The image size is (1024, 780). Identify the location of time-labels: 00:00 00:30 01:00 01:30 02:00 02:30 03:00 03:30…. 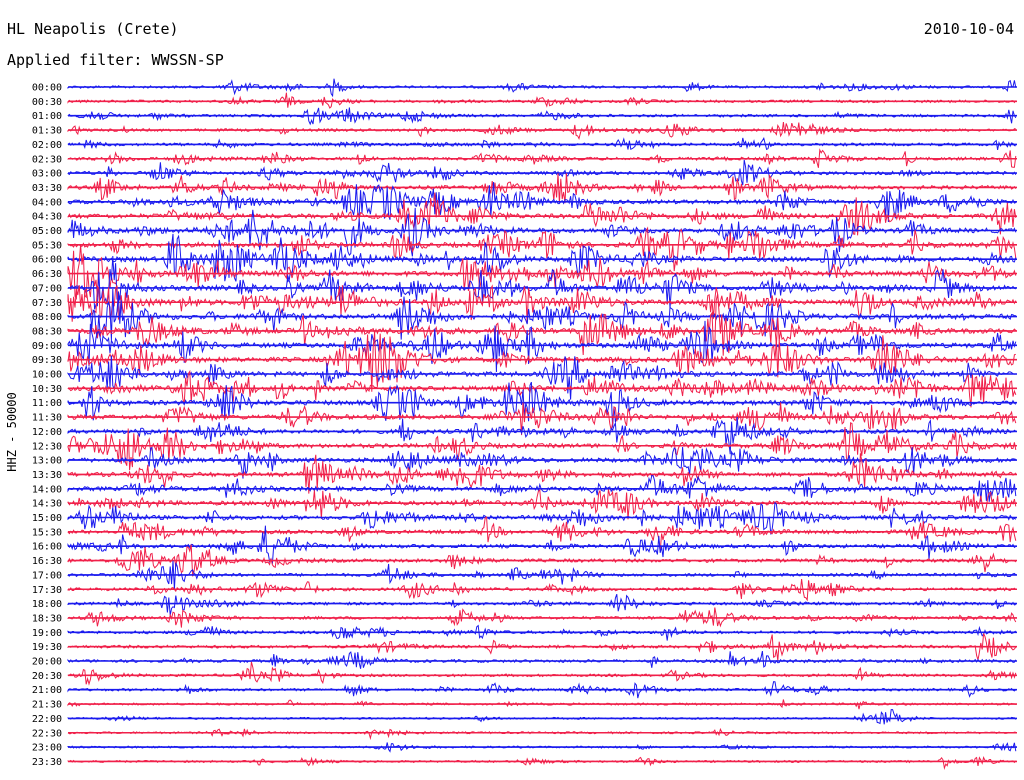
(47, 425).